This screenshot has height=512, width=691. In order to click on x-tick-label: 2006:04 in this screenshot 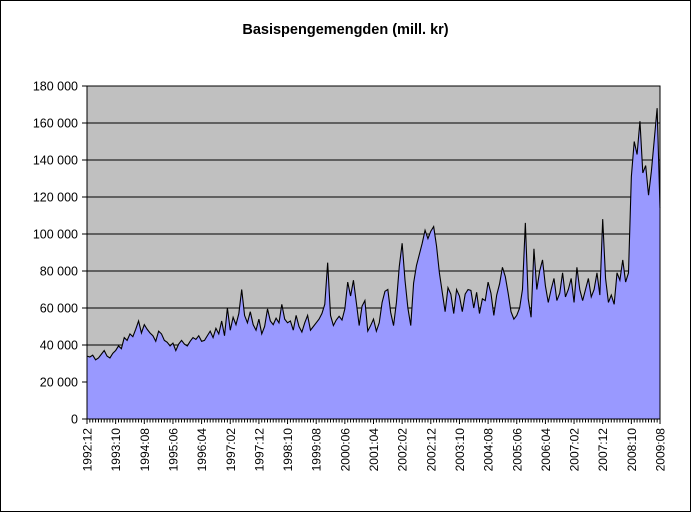, I will do `click(546, 450)`.